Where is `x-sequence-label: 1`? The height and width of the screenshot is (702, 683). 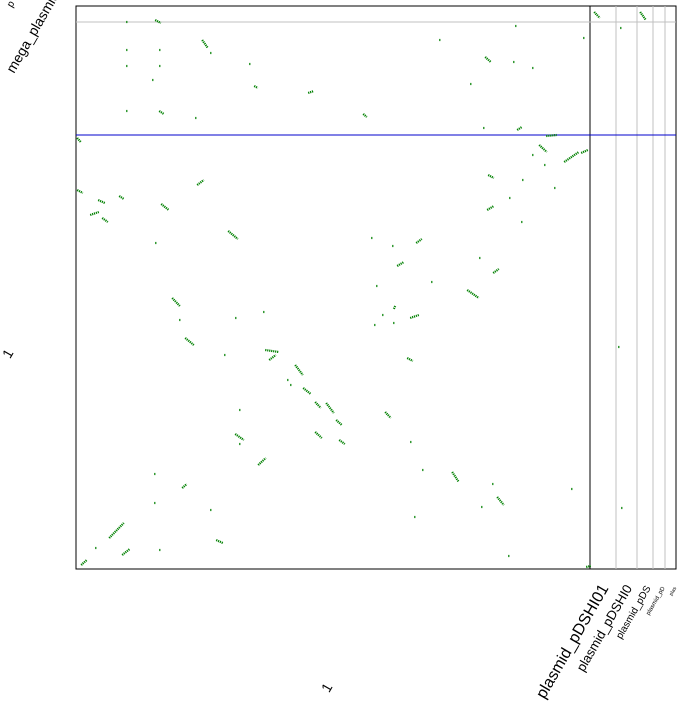
x-sequence-label: 1 is located at coordinates (327, 687).